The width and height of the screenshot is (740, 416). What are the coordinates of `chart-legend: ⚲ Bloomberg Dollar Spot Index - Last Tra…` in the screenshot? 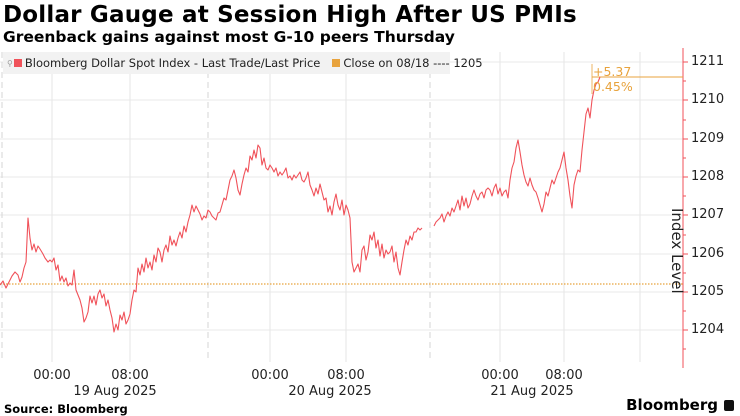 It's located at (243, 63).